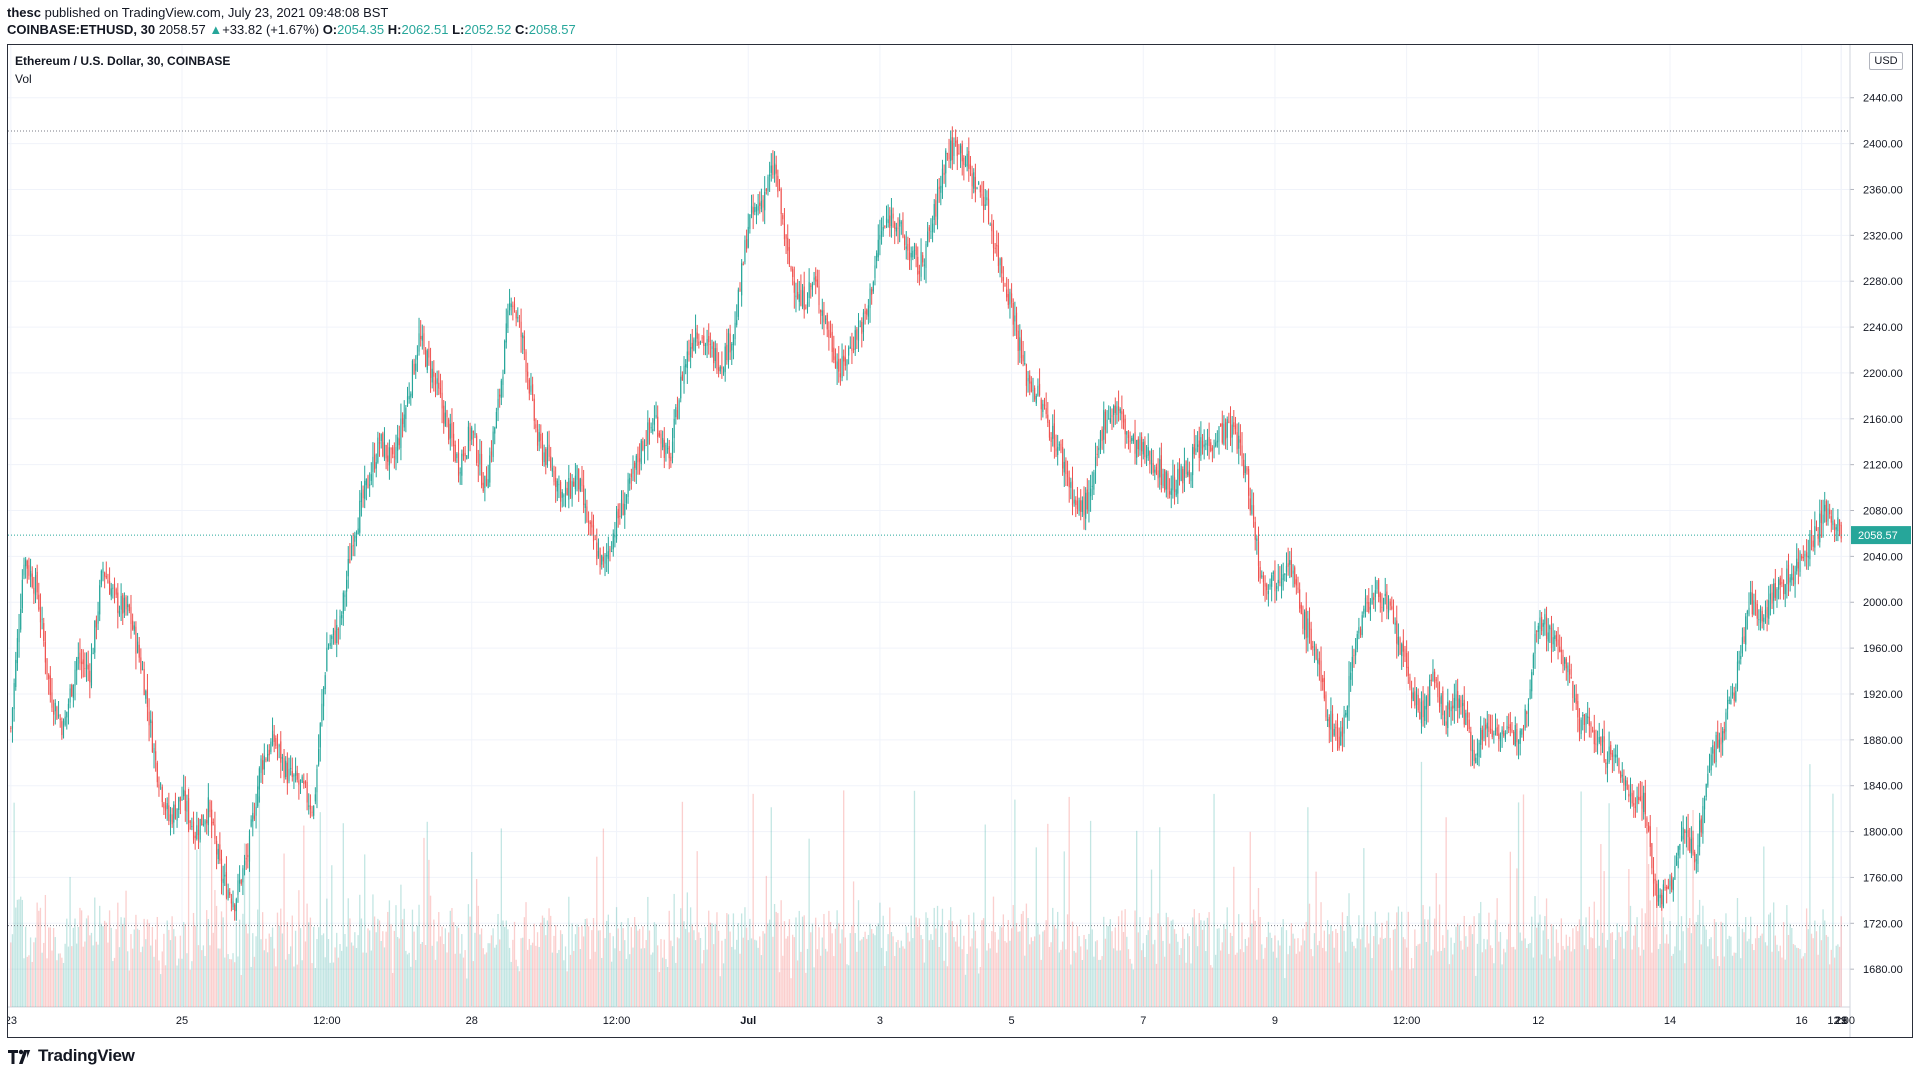 This screenshot has width=1920, height=1074. What do you see at coordinates (1407, 1021) in the screenshot?
I see `x-tick-label: 12:00` at bounding box center [1407, 1021].